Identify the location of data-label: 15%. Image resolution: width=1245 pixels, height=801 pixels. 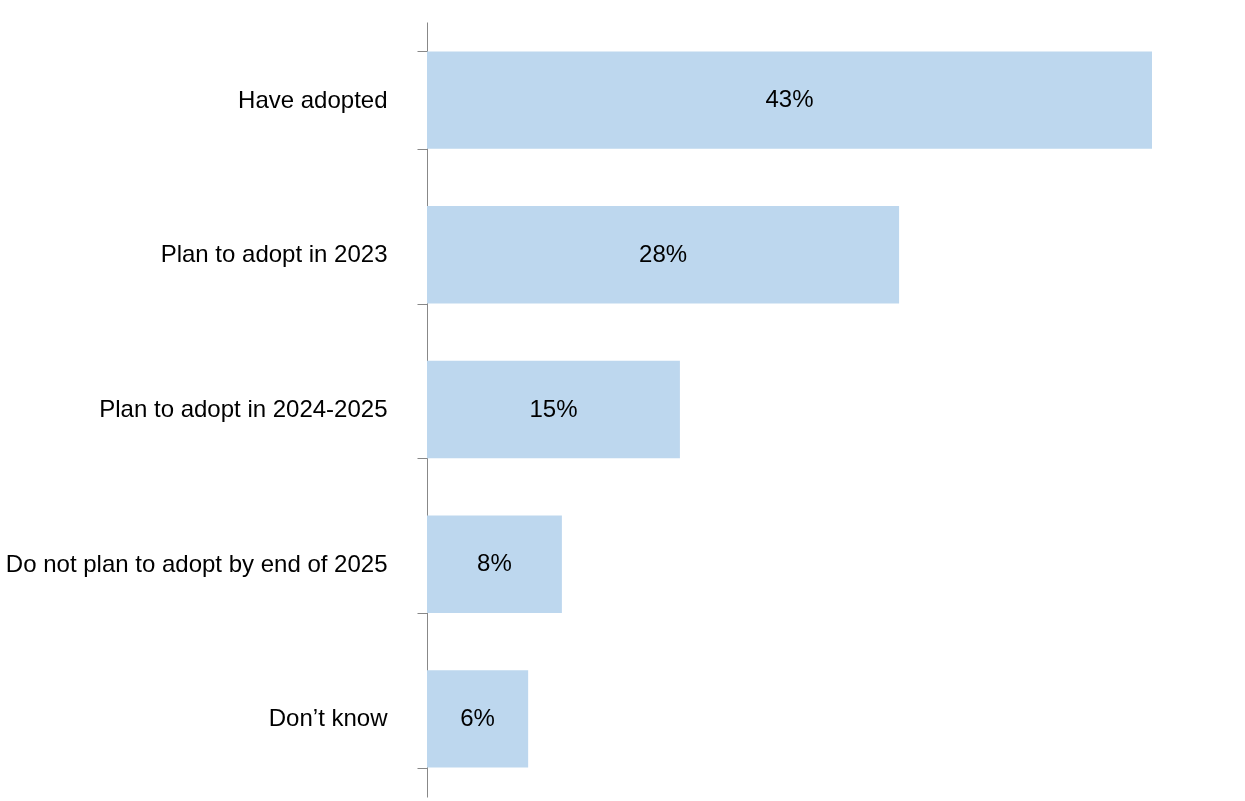
(553, 408).